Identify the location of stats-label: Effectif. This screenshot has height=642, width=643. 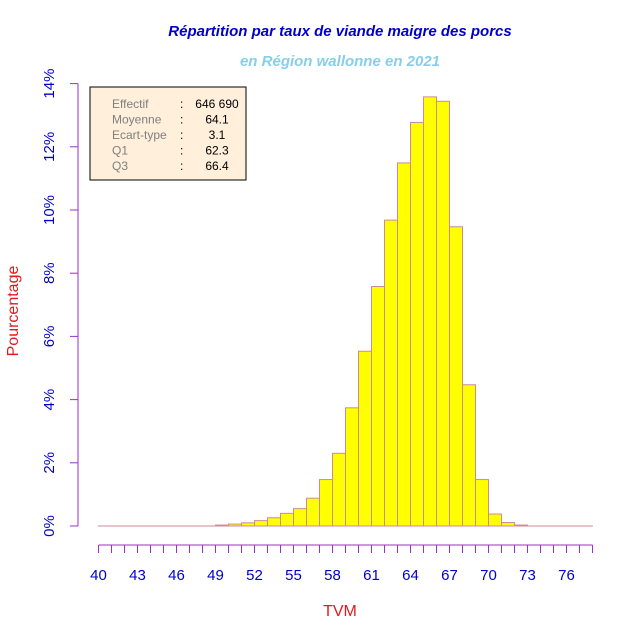
(130, 104).